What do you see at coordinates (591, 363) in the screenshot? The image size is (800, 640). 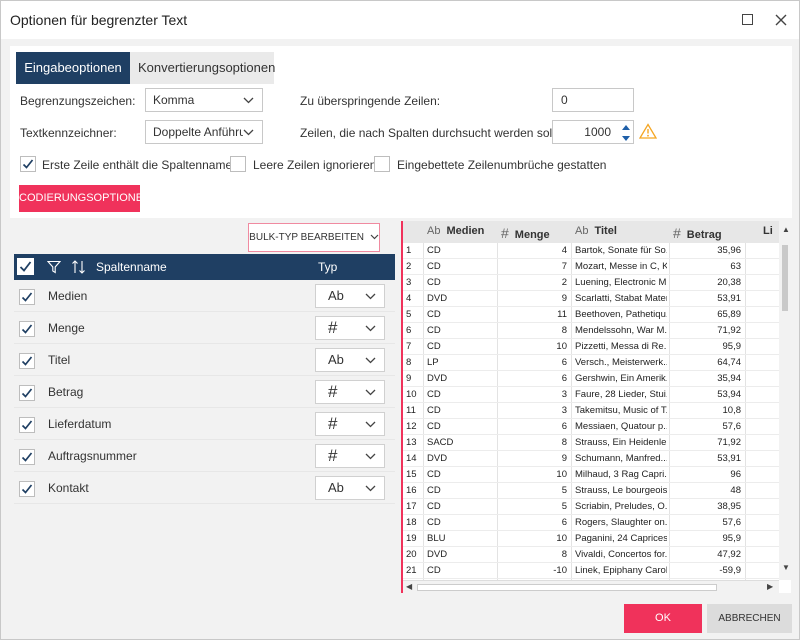 I see `preview-row: 8 LP 6 Versch., Meisterwerk... 64,74` at bounding box center [591, 363].